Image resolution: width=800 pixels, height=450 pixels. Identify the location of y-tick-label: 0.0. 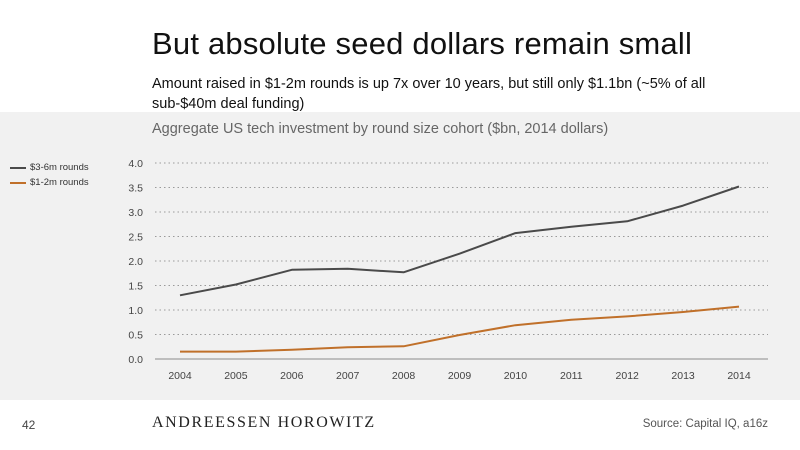
(135, 360).